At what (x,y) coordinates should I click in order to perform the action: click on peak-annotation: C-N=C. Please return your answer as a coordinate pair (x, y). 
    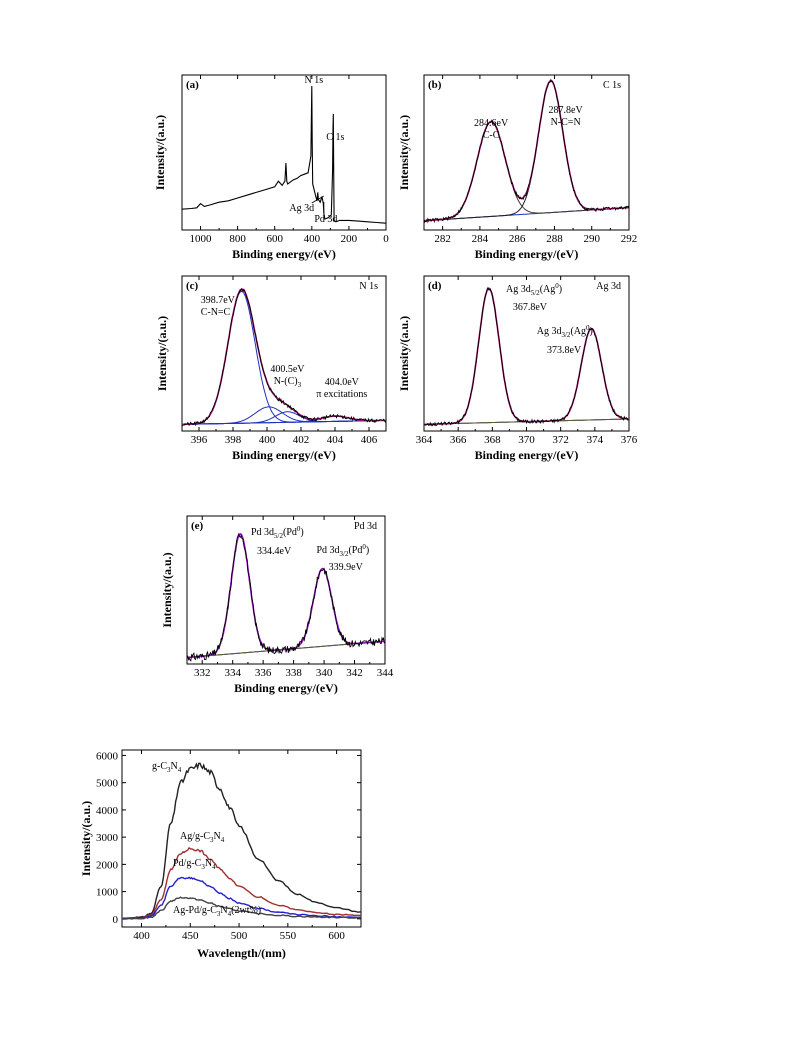
    Looking at the image, I should click on (216, 312).